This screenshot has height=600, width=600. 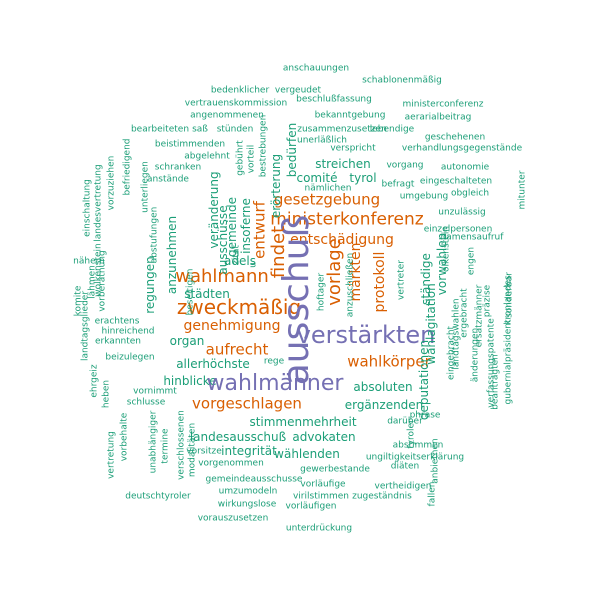 I want to click on word: virilstimmen, so click(x=321, y=496).